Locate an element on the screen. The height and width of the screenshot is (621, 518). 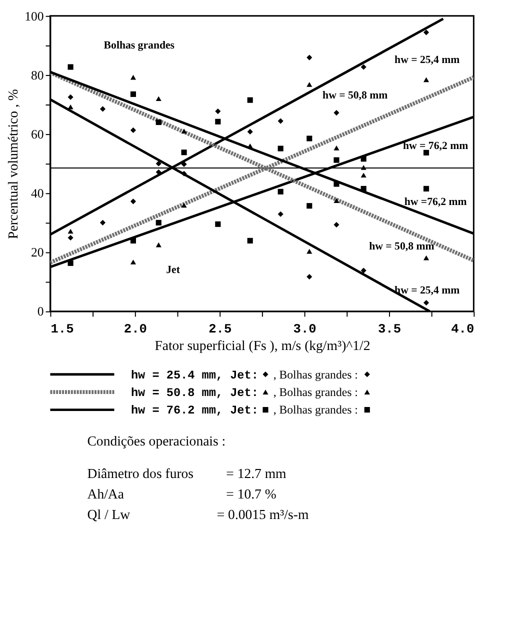
text: Condições operacionais : is located at coordinates (156, 441).